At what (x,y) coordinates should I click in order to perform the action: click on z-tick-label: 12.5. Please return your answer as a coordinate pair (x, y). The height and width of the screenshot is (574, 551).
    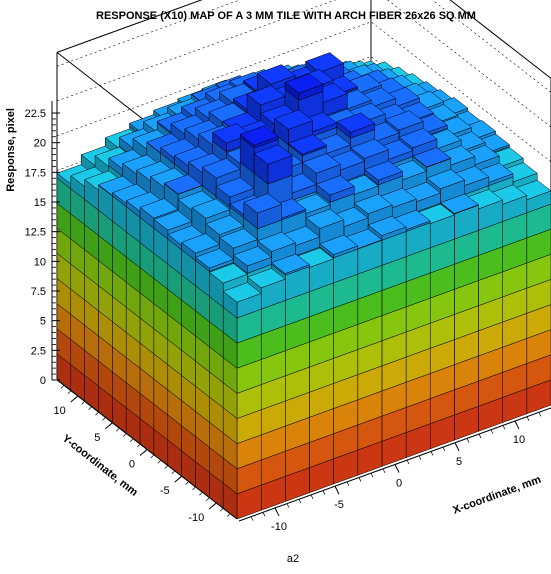
    Looking at the image, I should click on (35, 233).